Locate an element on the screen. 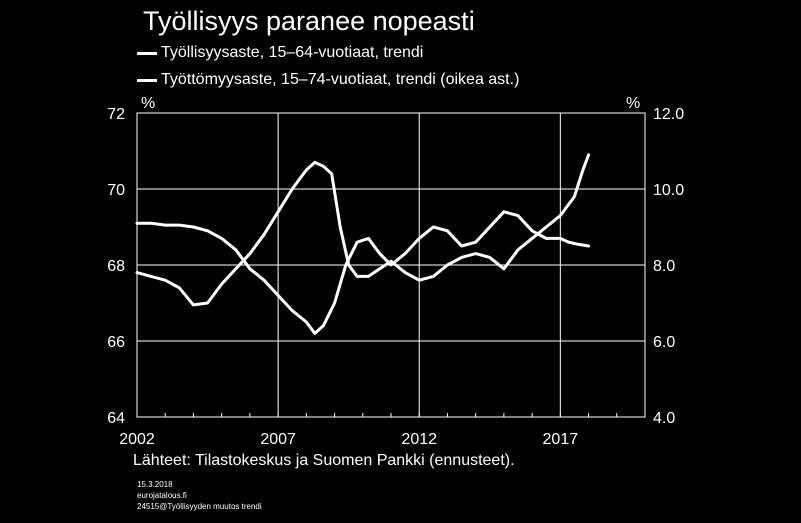 The image size is (801, 523). left-axis-unit: % is located at coordinates (148, 103).